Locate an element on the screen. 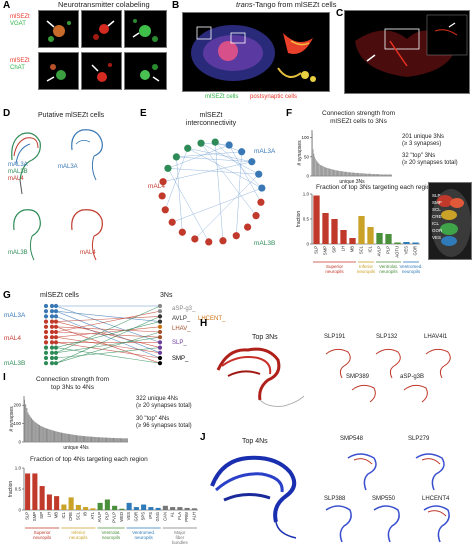  panel-h-example-3: LHAV4l1 is located at coordinates (436, 337).